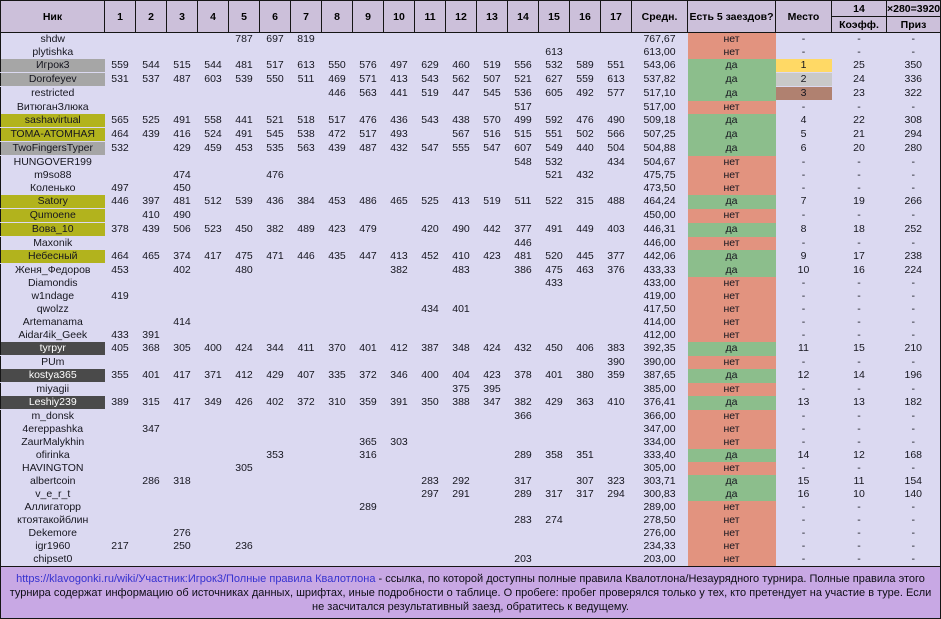 The width and height of the screenshot is (941, 619). Describe the element at coordinates (471, 309) in the screenshot. I see `table-row: qwolzz 434 401 417,50 нет - - -` at that location.